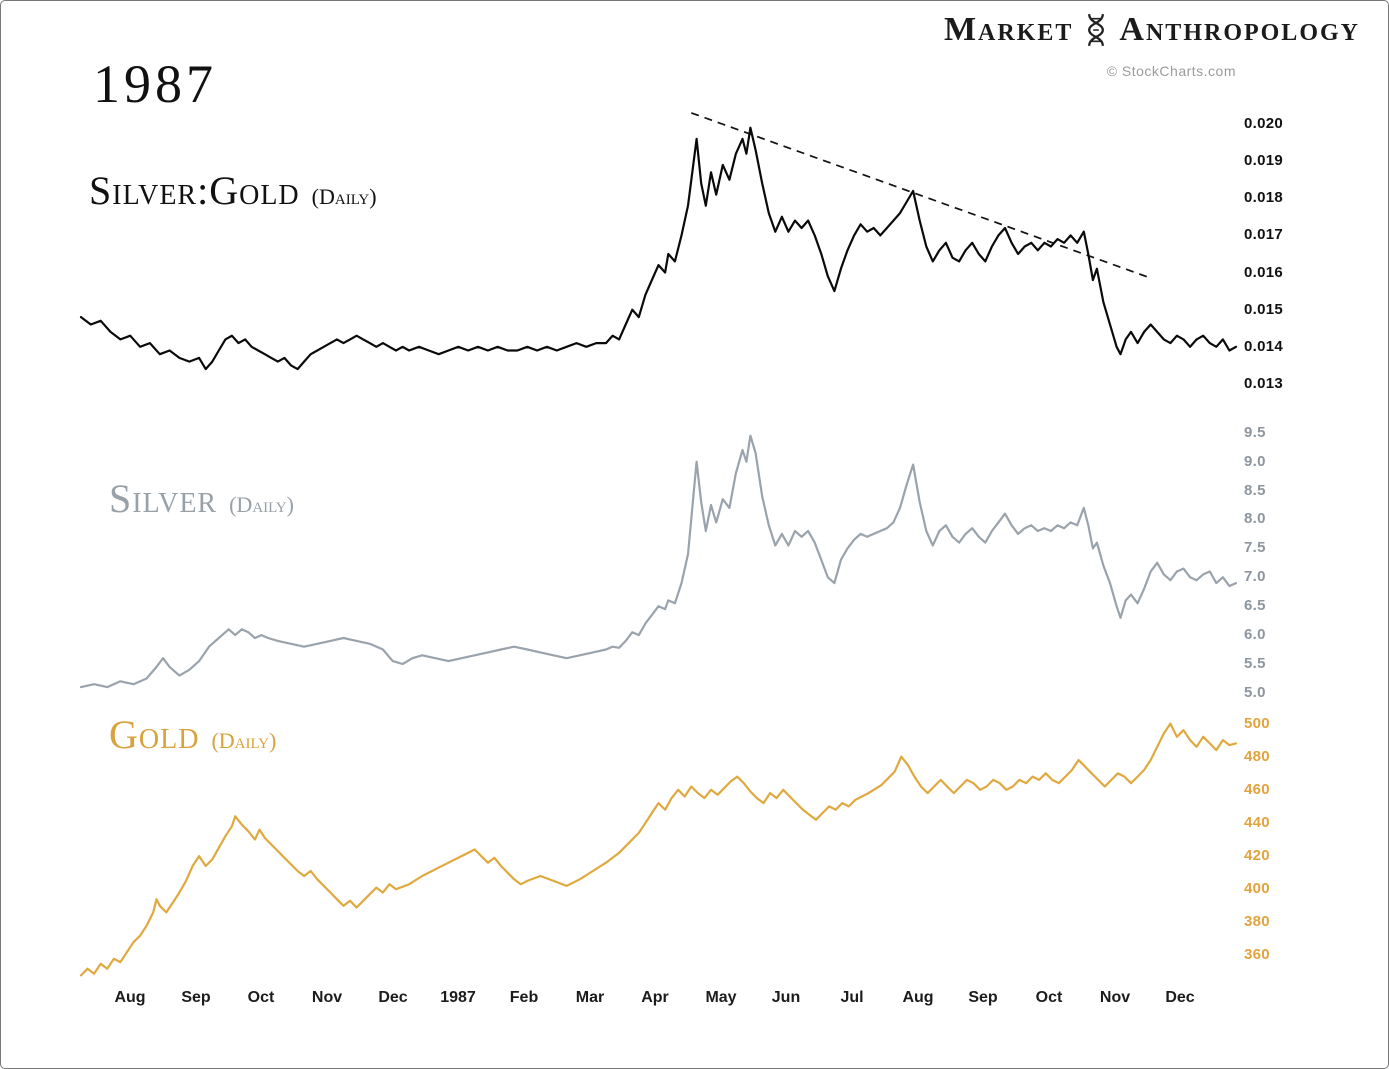  I want to click on gold-panel-title: Gold, so click(154, 734).